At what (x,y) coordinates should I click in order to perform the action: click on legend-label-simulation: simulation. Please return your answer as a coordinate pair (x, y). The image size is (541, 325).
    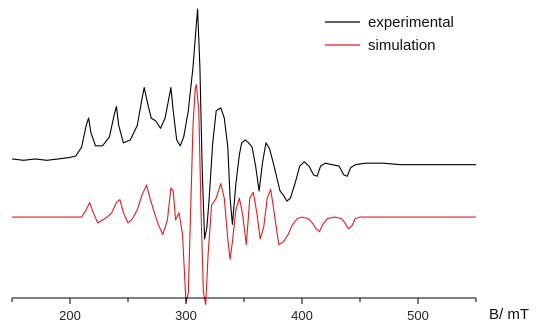
    Looking at the image, I should click on (402, 45).